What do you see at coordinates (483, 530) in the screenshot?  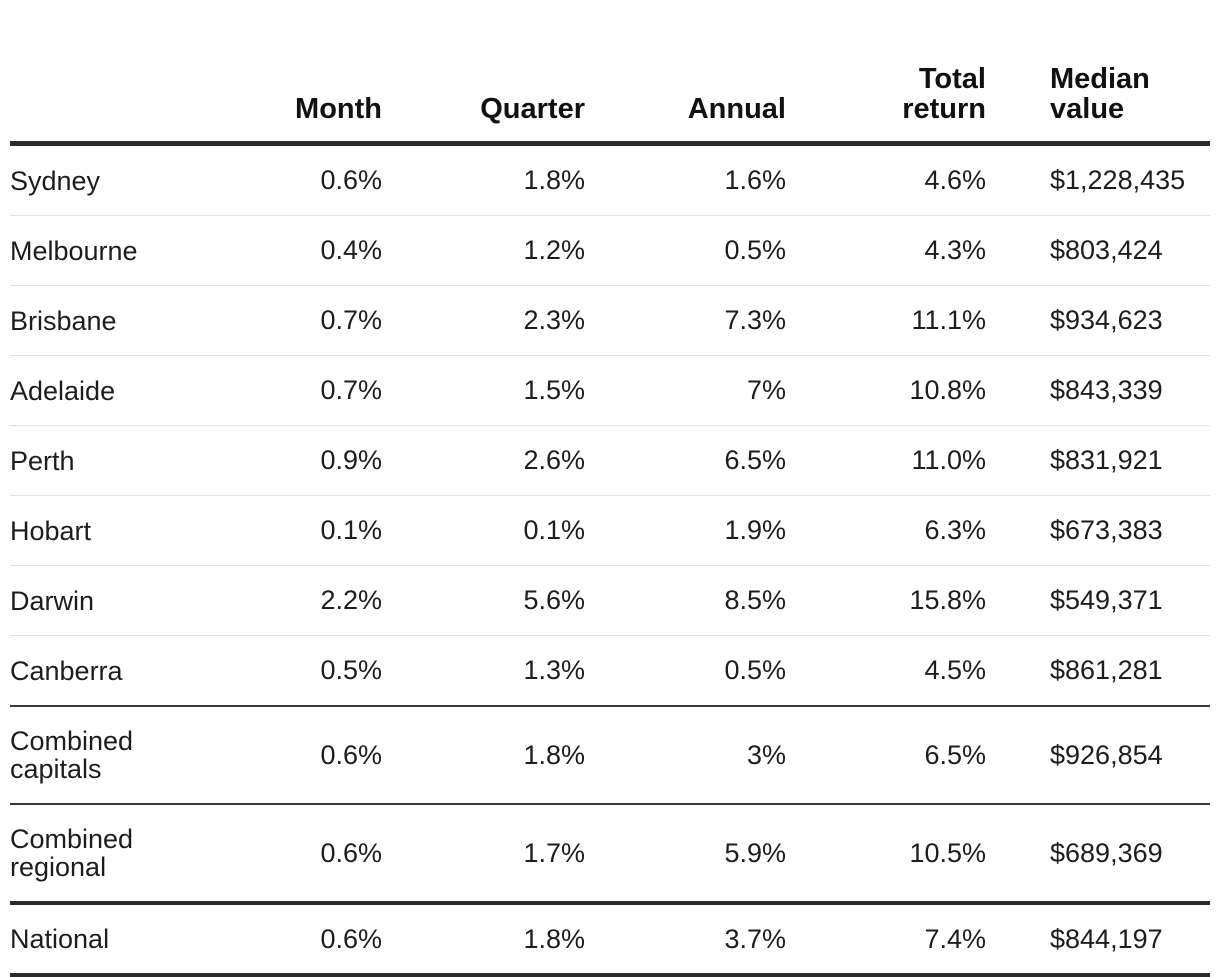 I see `row-quarter: 0.1%` at bounding box center [483, 530].